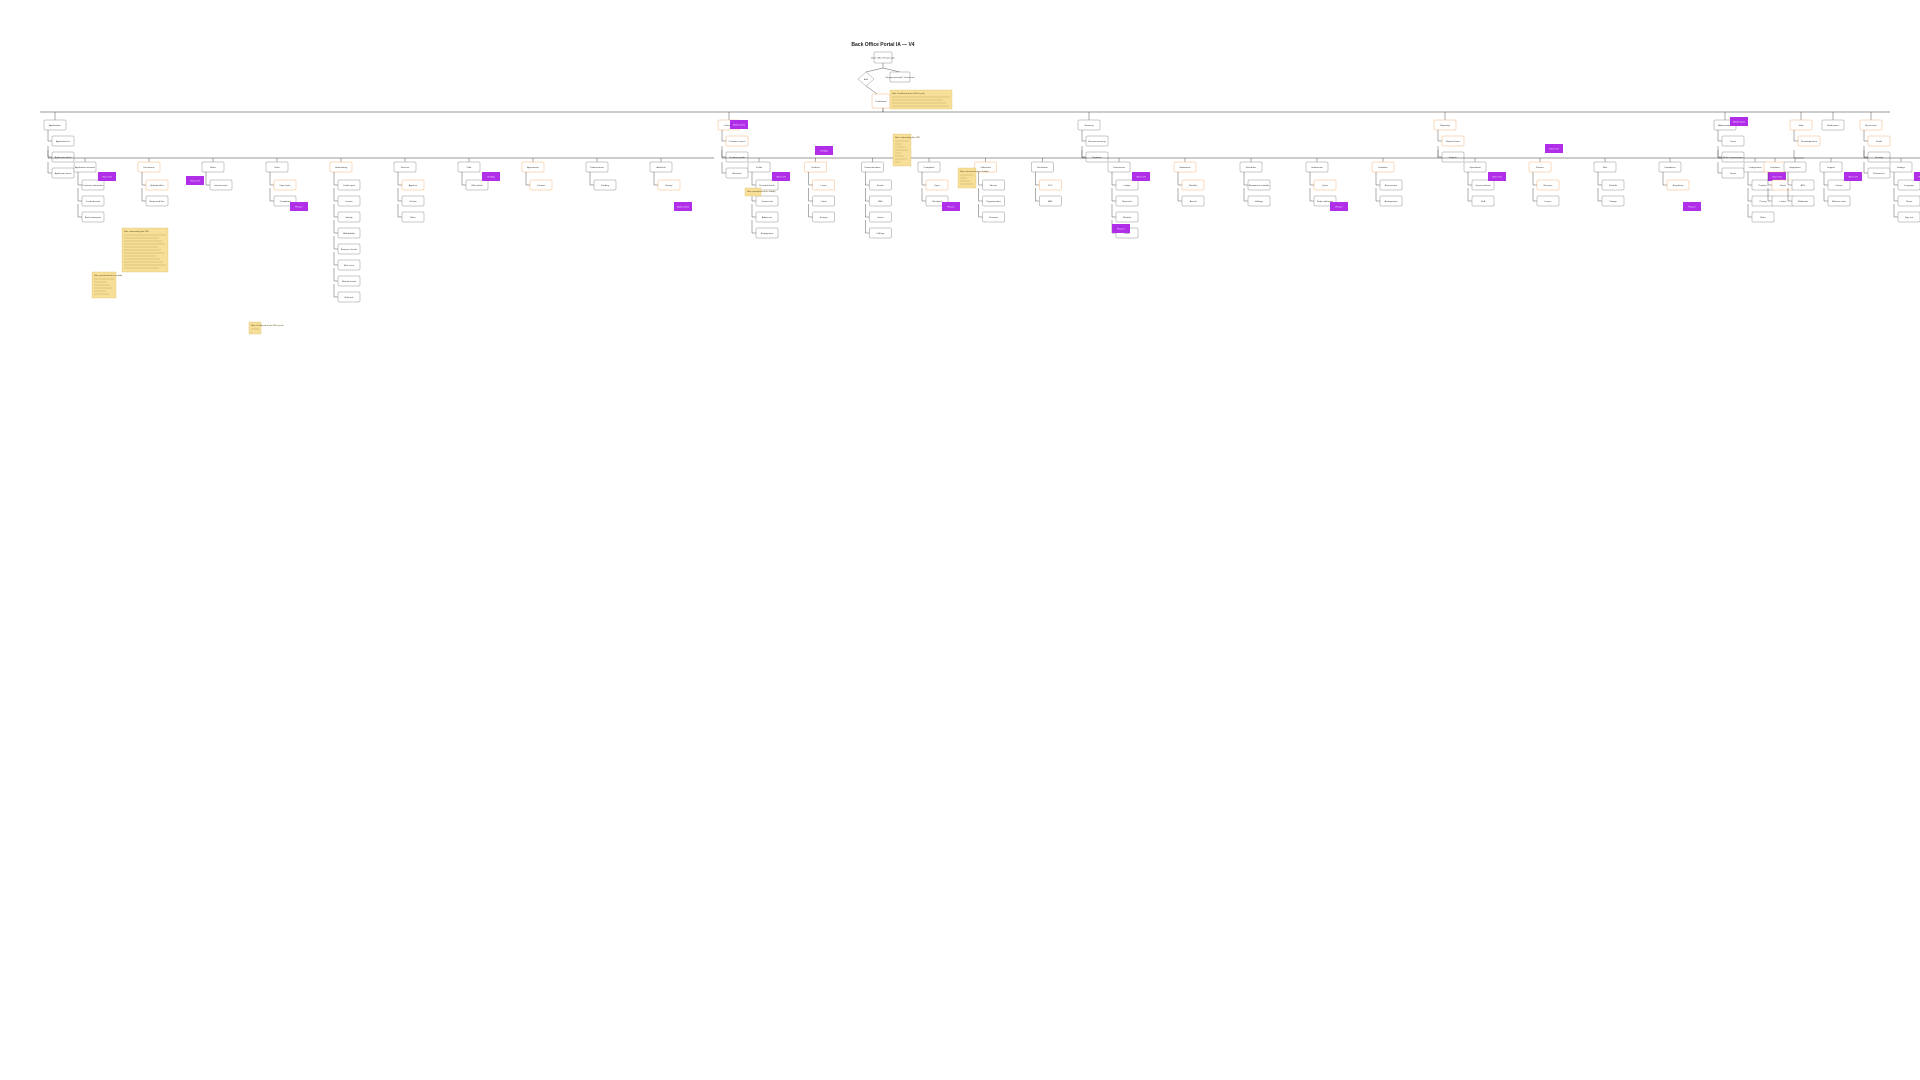 The height and width of the screenshot is (1080, 1920). Describe the element at coordinates (767, 201) in the screenshot. I see `sitemap-node: Contact info` at that location.